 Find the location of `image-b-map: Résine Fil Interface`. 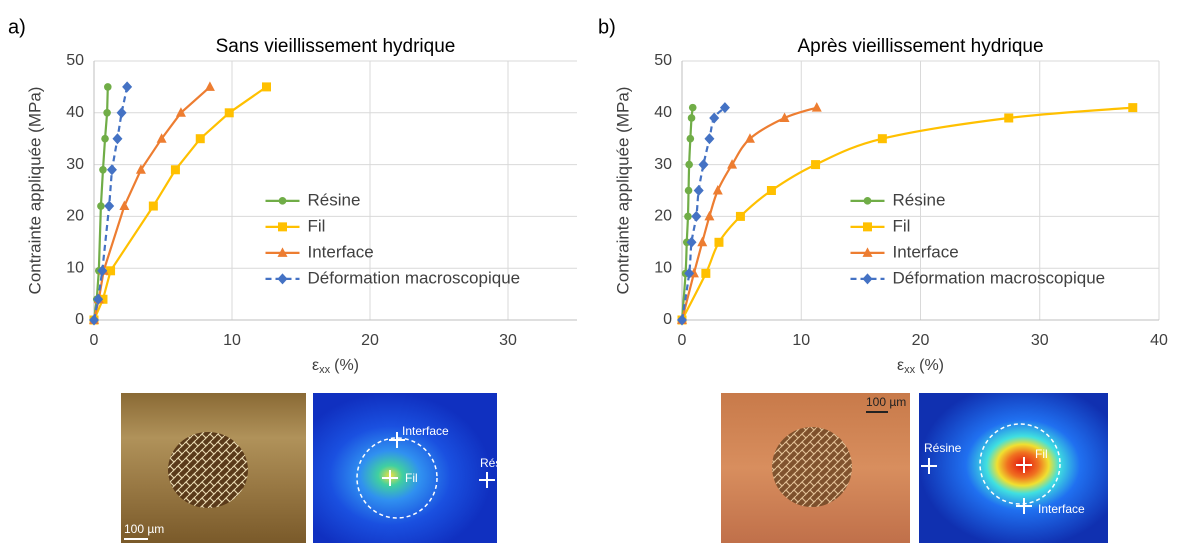

image-b-map: Résine Fil Interface is located at coordinates (1013, 468).